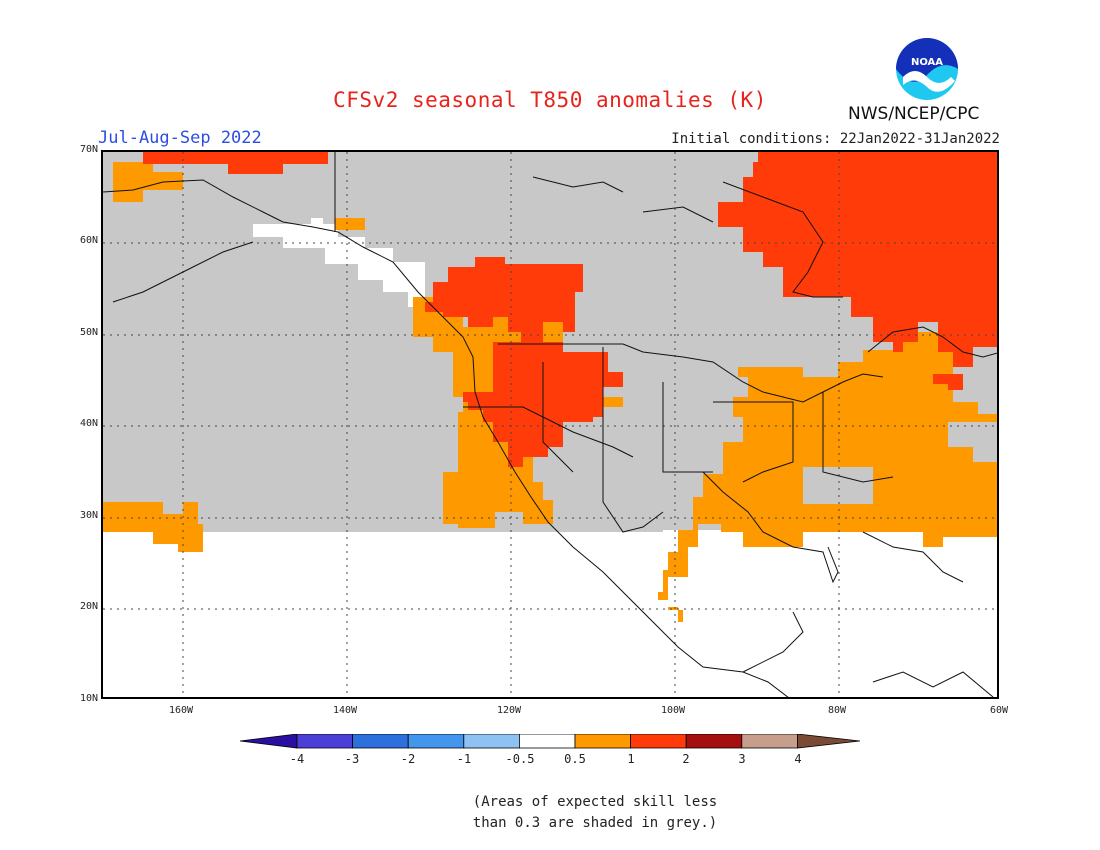  I want to click on colorbar-swatch-below-minus4, so click(269, 741).